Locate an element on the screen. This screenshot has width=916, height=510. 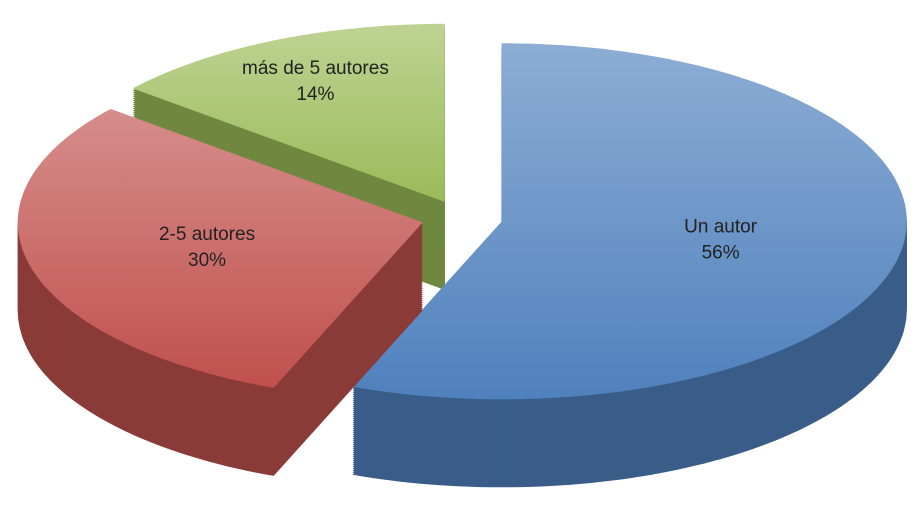
slice-value: 30% is located at coordinates (207, 260).